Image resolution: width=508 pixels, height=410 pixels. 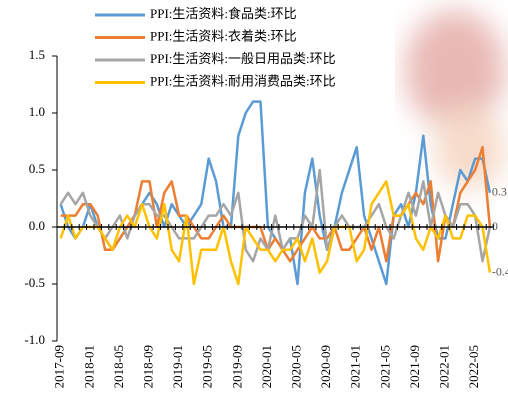 What do you see at coordinates (243, 80) in the screenshot?
I see `legend-label: PPI:生活资料:耐用消费品类:环比` at bounding box center [243, 80].